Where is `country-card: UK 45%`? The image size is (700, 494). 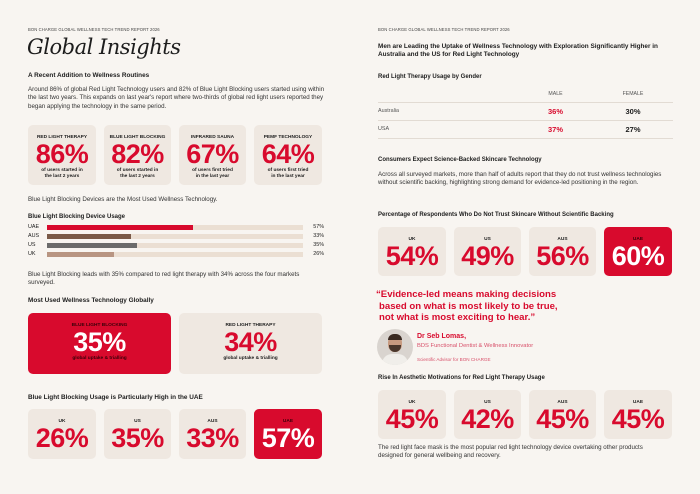
country-card: UK 45% is located at coordinates (412, 414).